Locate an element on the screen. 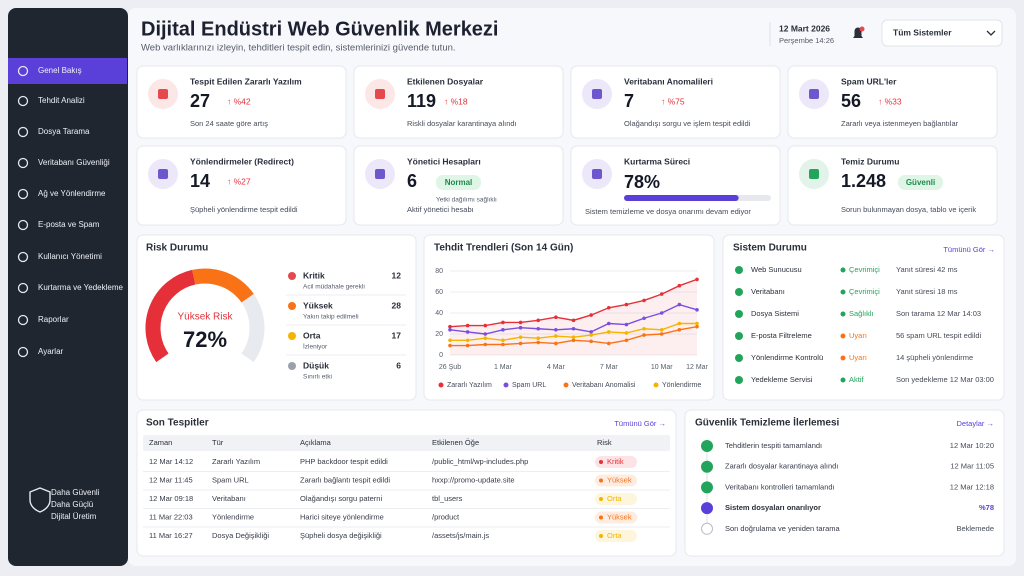 The width and height of the screenshot is (1024, 576). card-title: Etkilenen Dosyalar is located at coordinates (445, 81).